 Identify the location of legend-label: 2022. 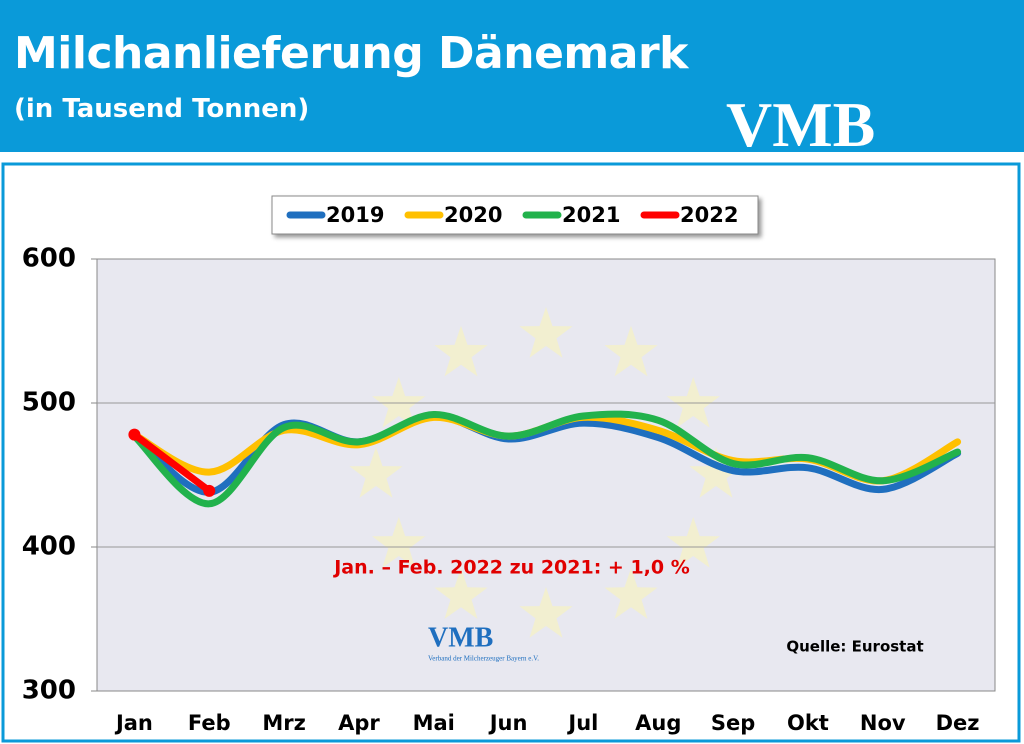
(709, 215).